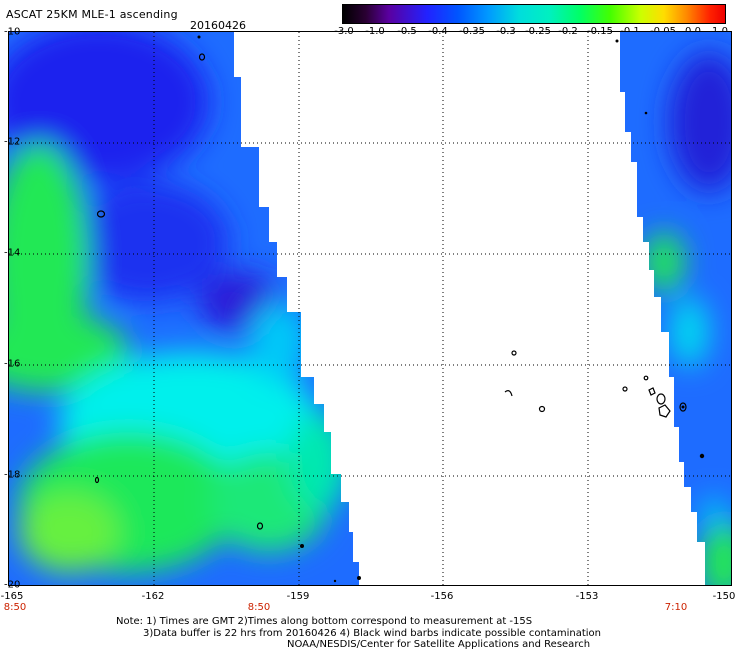 The height and width of the screenshot is (650, 740). What do you see at coordinates (12, 475) in the screenshot?
I see `lat-label: -18` at bounding box center [12, 475].